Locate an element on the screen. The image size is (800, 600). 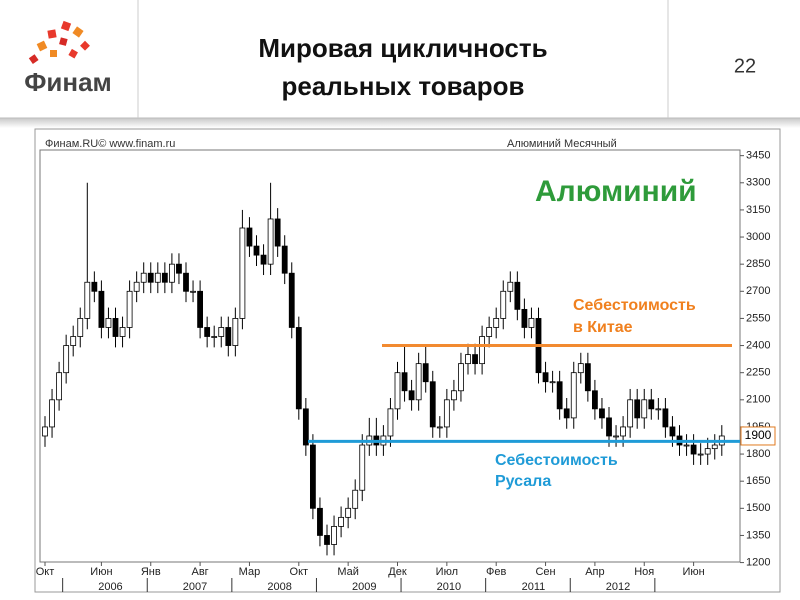
x-tick-label: Ноя is located at coordinates (644, 572).